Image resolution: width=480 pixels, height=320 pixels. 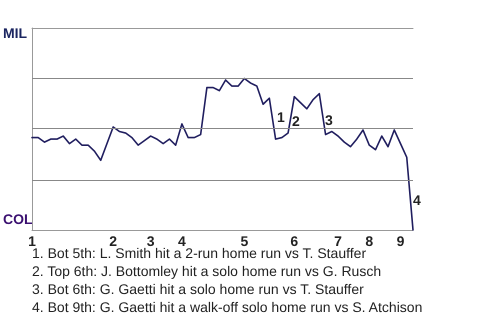 I want to click on text: MIL, so click(x=15, y=33).